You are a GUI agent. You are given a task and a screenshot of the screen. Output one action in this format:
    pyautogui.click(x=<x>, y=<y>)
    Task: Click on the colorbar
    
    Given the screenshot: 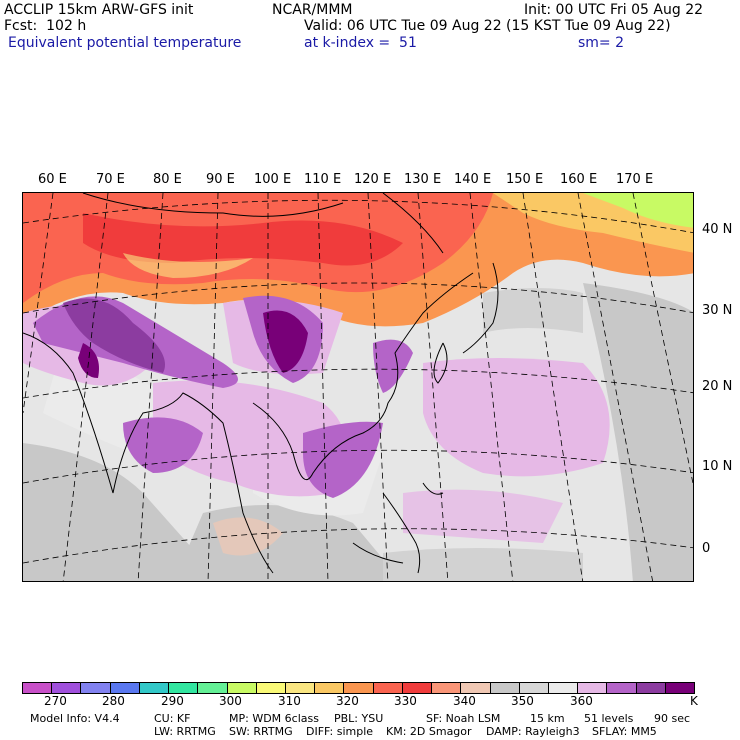 What is the action you would take?
    pyautogui.click(x=358, y=688)
    